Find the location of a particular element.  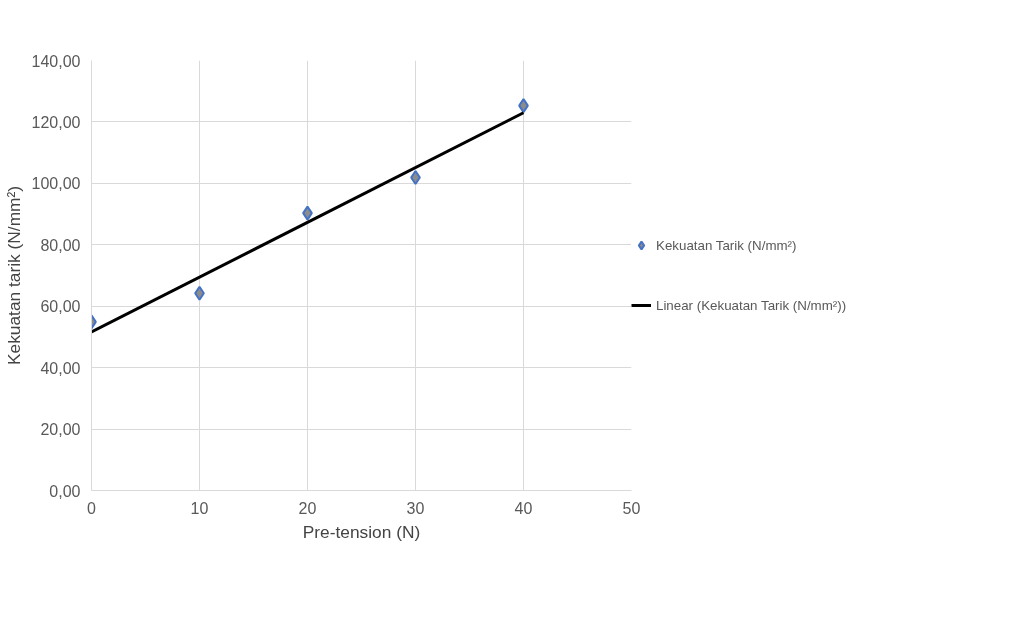

x-tick-label: 0 is located at coordinates (92, 508).